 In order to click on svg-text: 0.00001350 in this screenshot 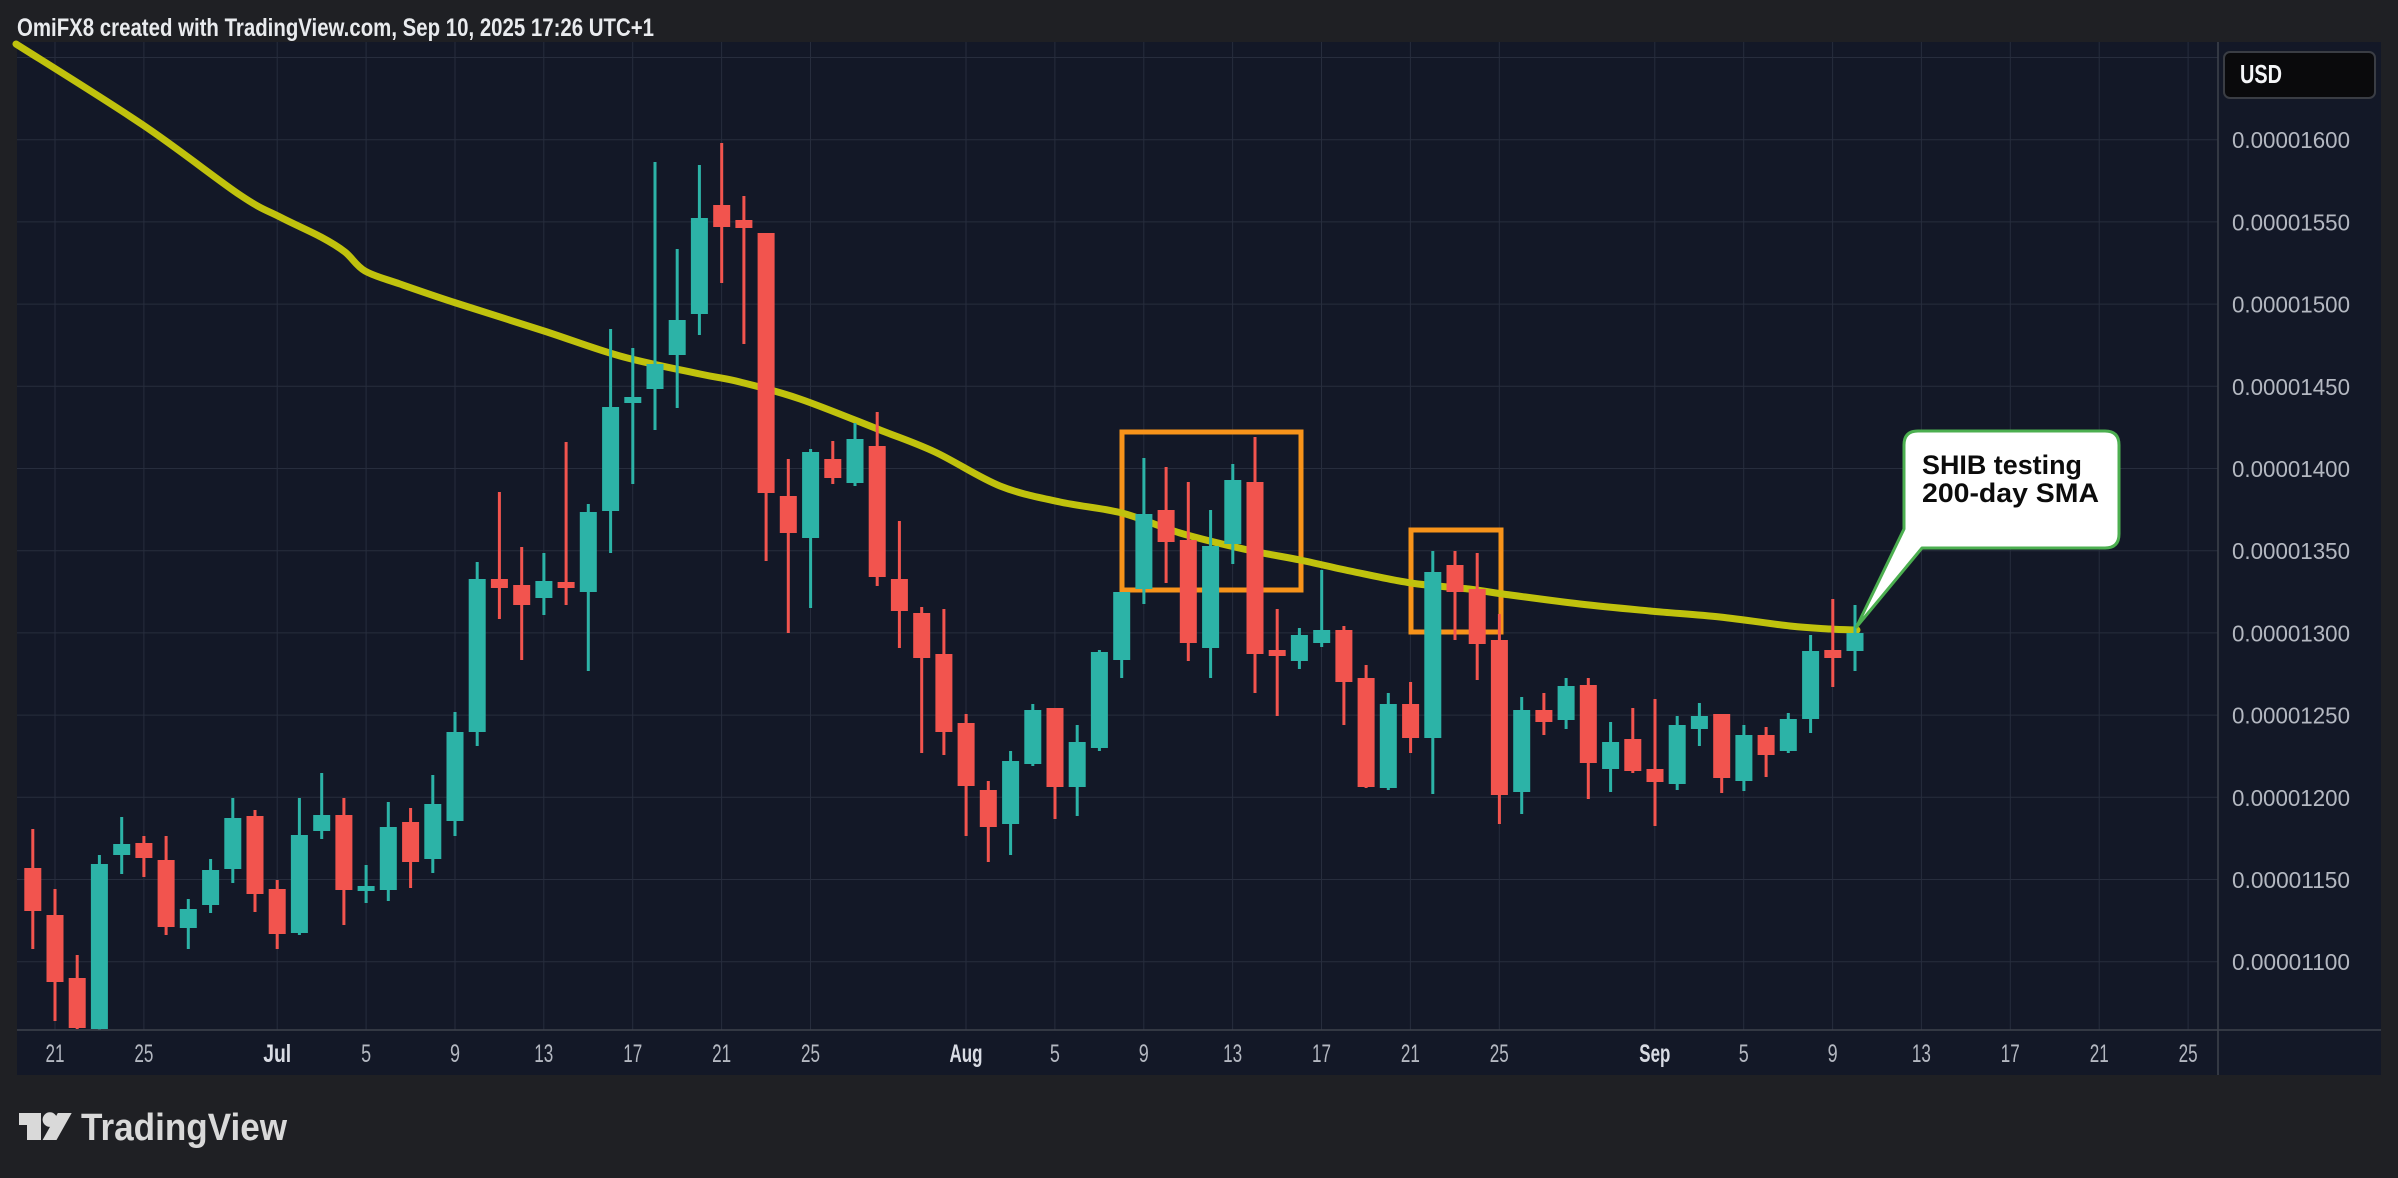, I will do `click(2291, 551)`.